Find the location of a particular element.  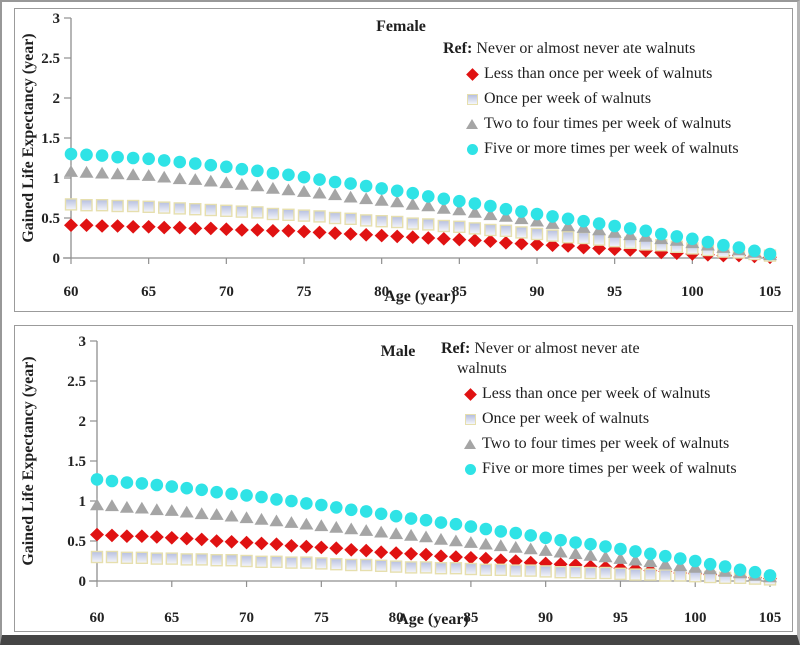

x-tick-label: 65 is located at coordinates (171, 618).